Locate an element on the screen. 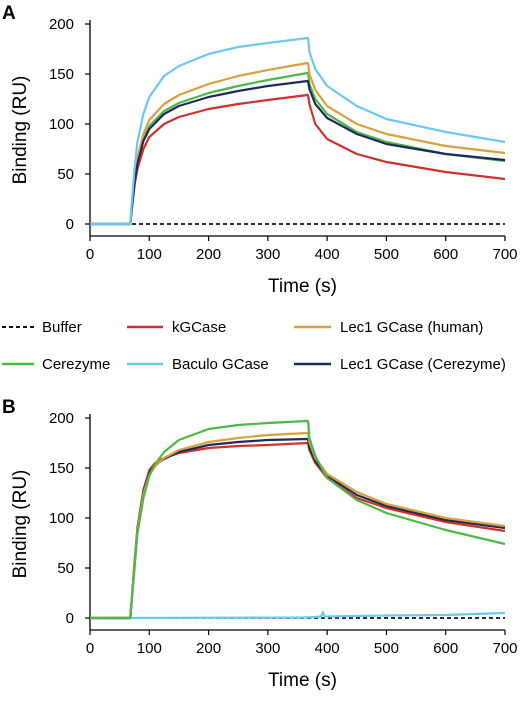 This screenshot has width=520, height=706. panel-label-b: B is located at coordinates (9, 407).